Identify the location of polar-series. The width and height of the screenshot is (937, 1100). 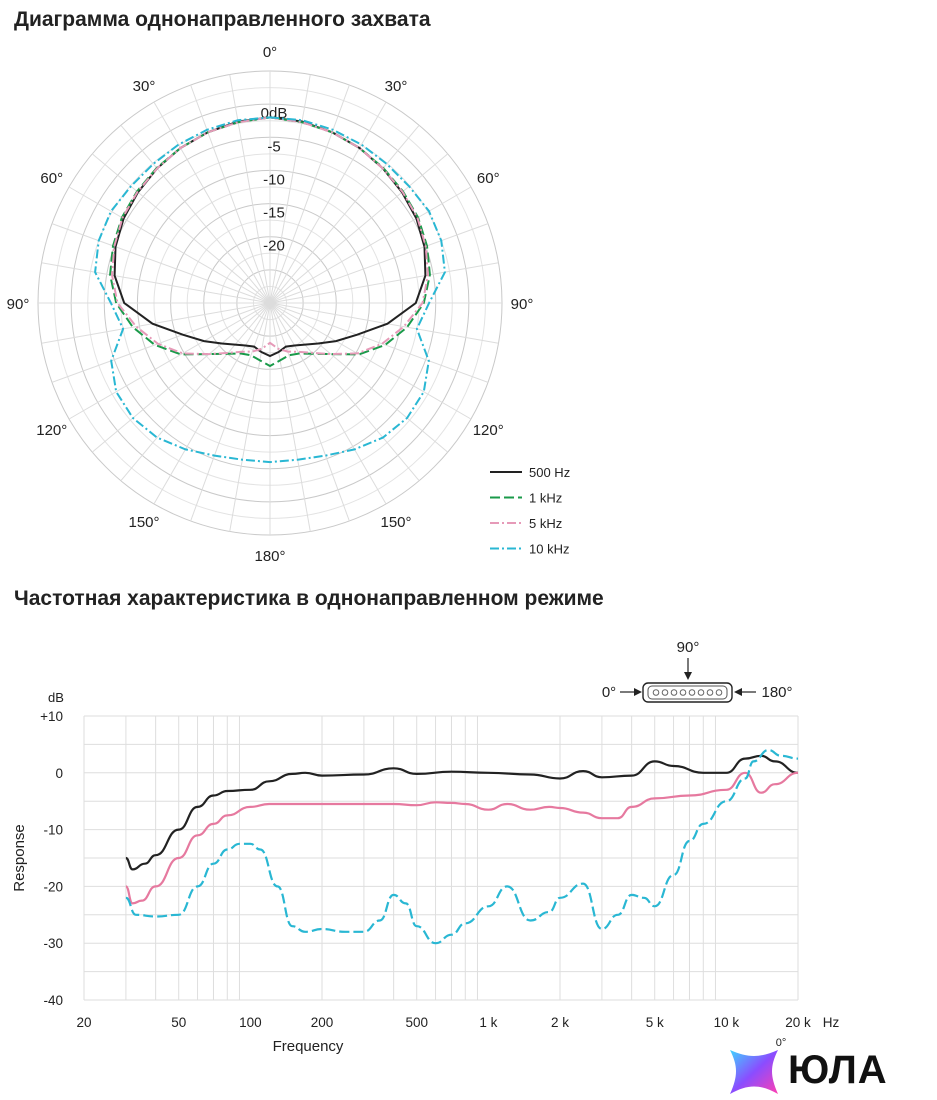
(270, 290).